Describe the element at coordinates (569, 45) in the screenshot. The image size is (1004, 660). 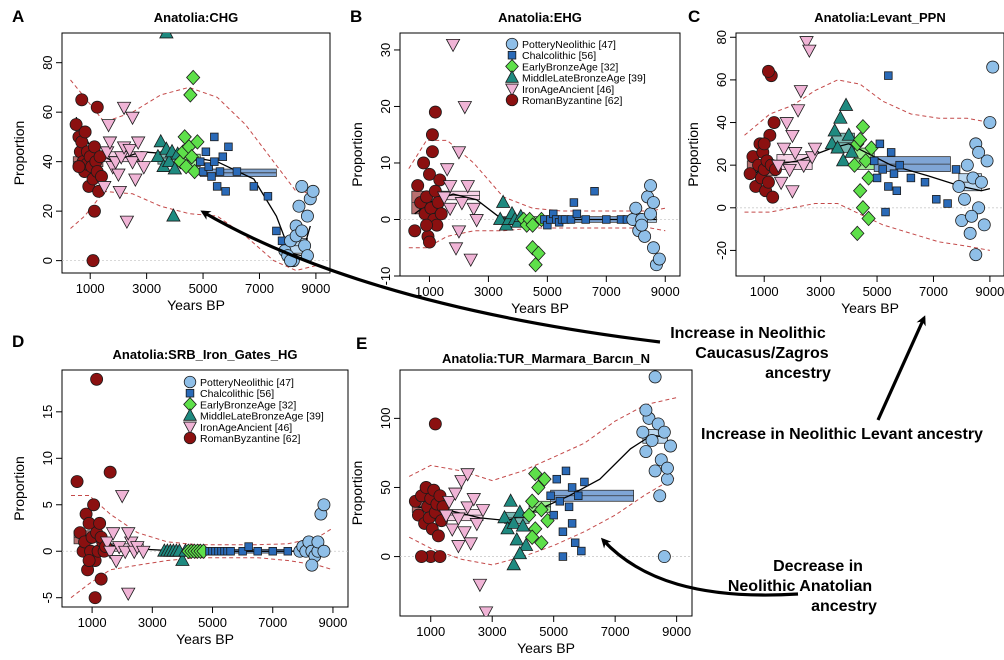
I see `legend-label-PotteryNeolithic: PotteryNeolithic [47]` at that location.